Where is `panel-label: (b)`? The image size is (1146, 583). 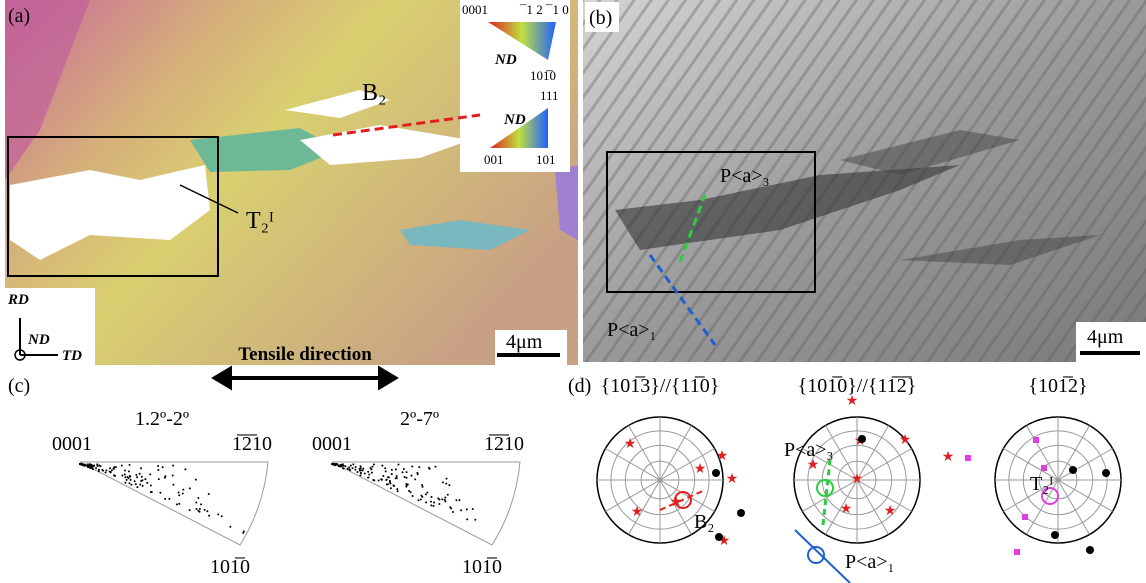 panel-label: (b) is located at coordinates (600, 18).